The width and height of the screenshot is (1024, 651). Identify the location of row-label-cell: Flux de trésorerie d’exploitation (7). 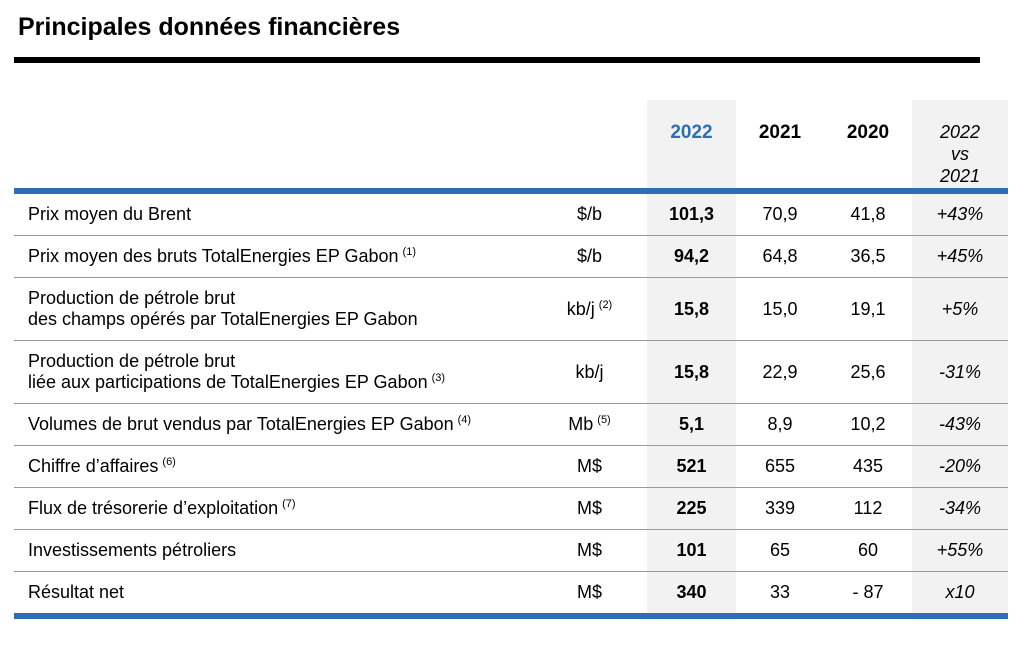
(273, 508).